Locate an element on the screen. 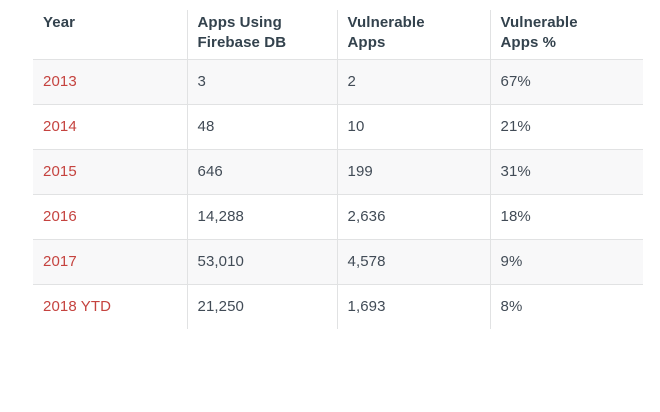 This screenshot has width=660, height=412. cell-year: 2018 YTD is located at coordinates (77, 307).